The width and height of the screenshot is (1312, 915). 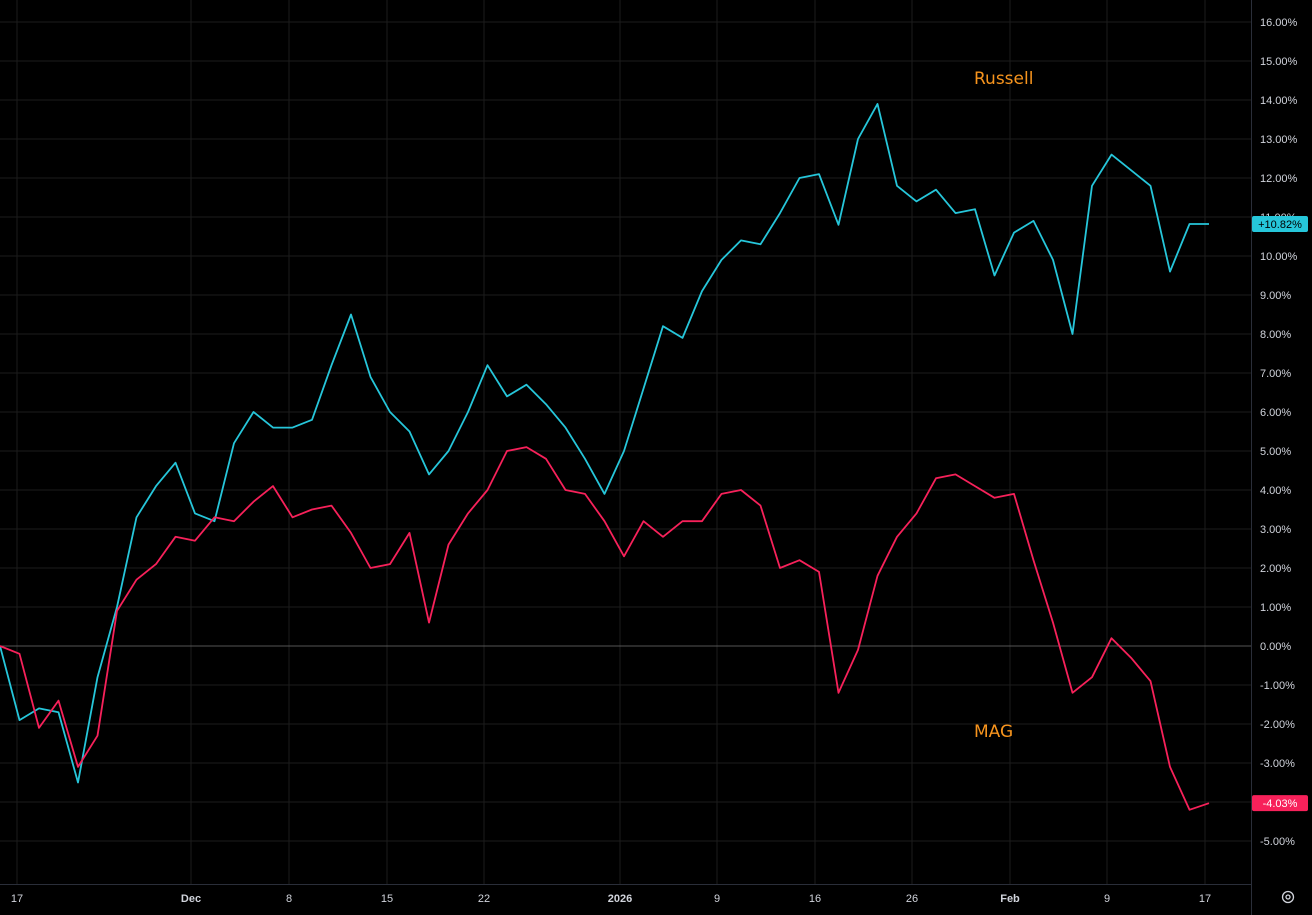 I want to click on y-tick-label: 0.00%, so click(x=1275, y=647).